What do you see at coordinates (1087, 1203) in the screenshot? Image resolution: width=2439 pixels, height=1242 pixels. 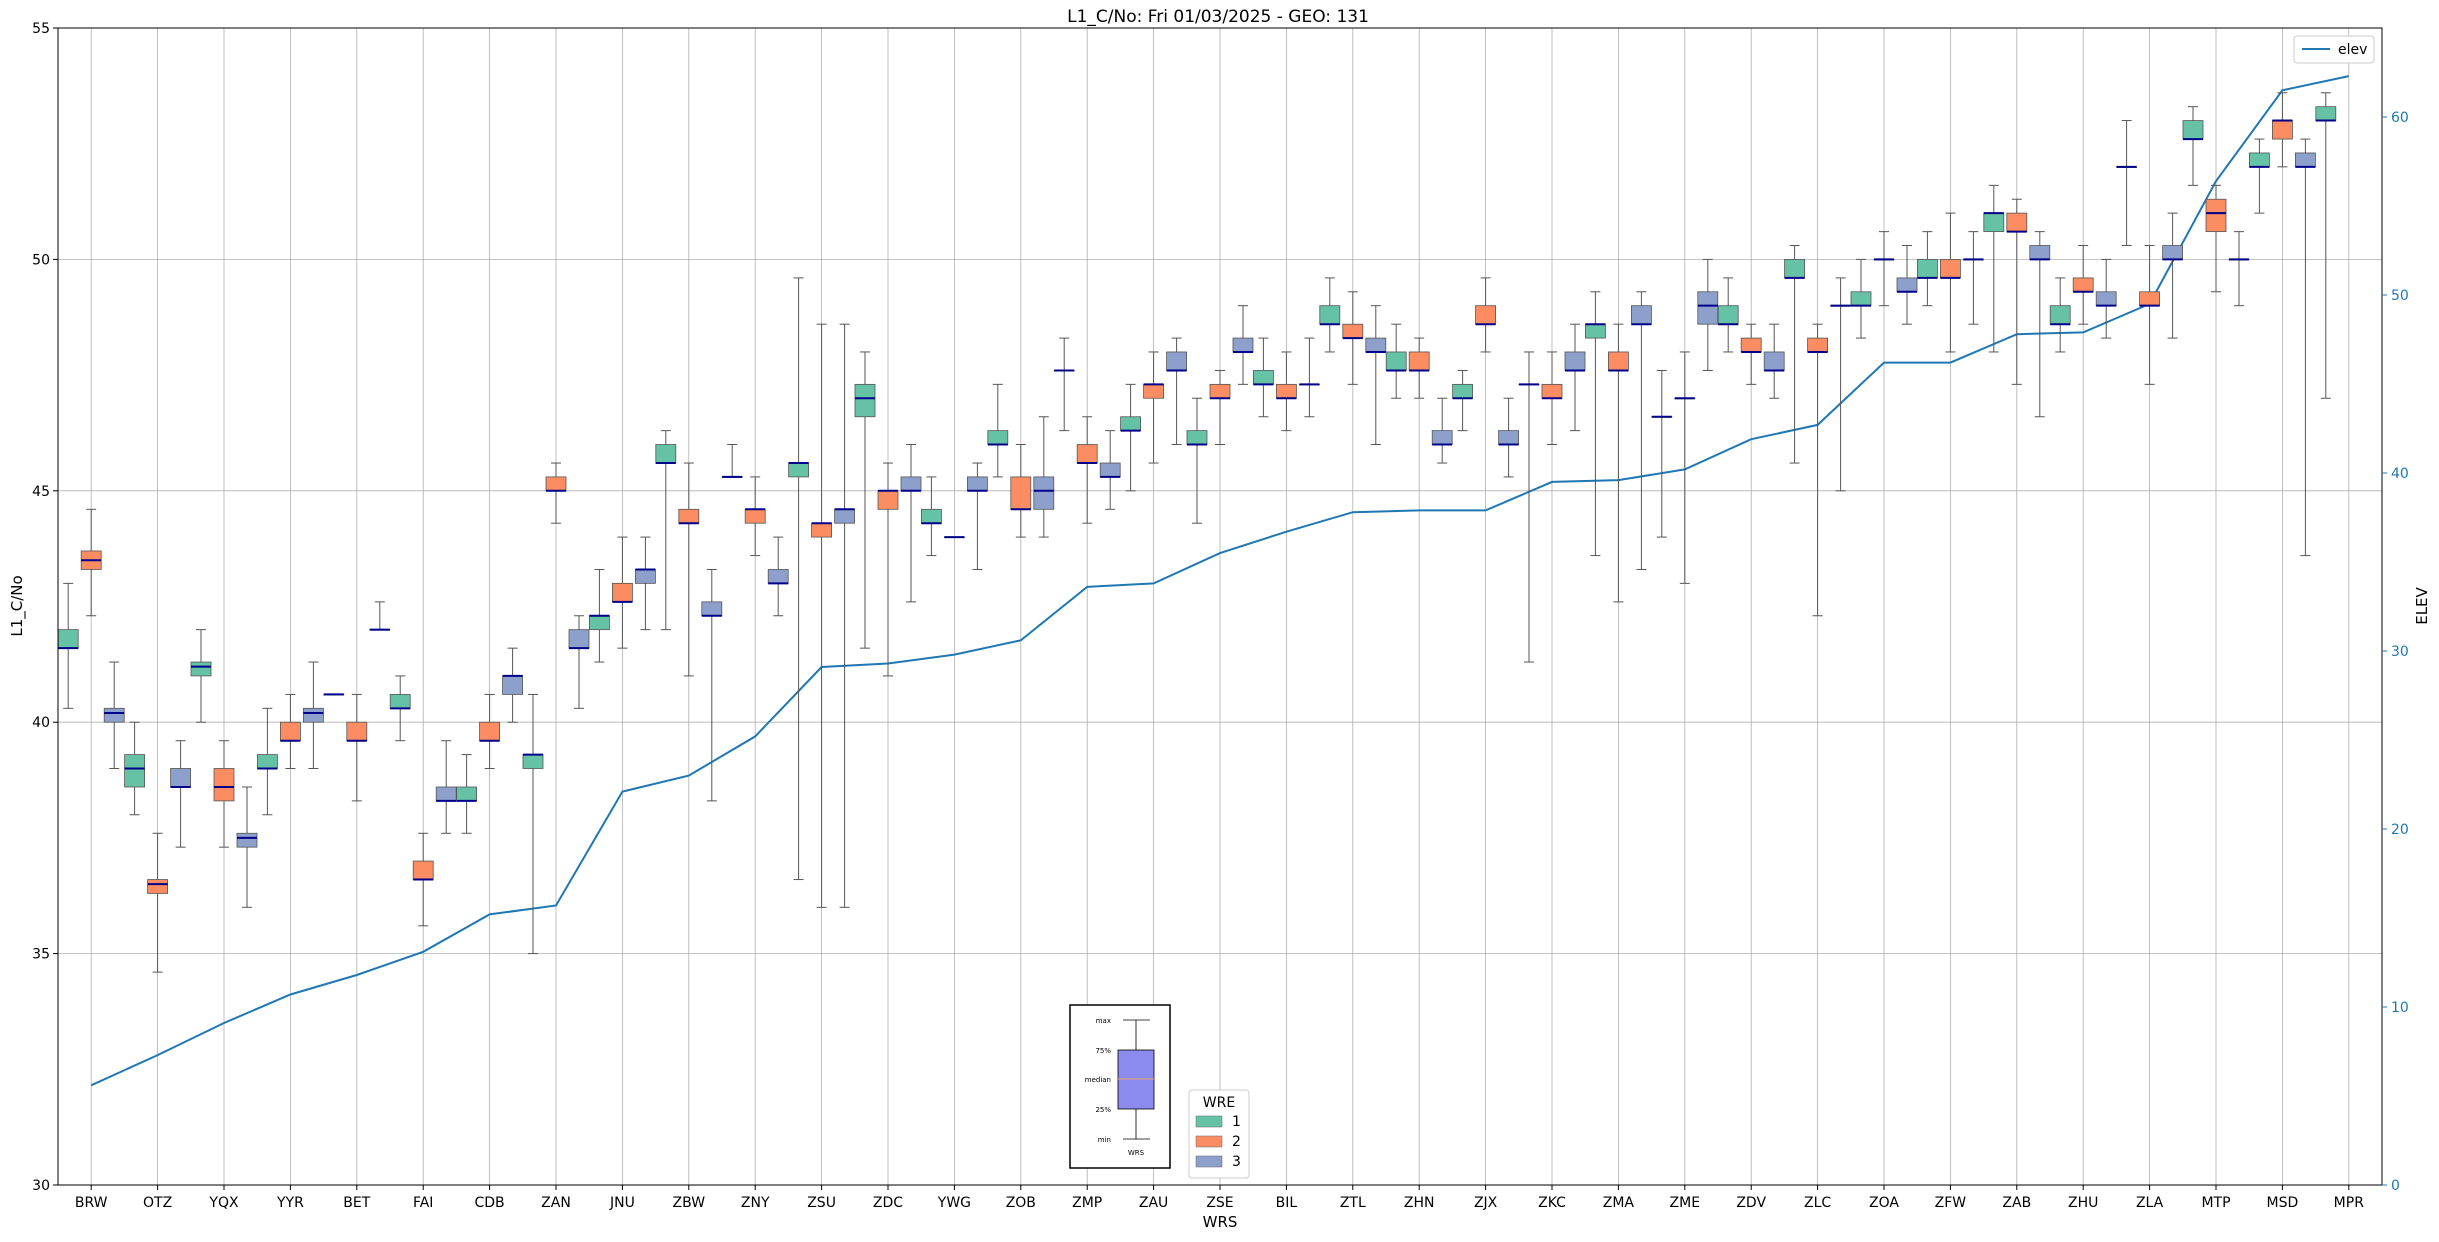 I see `x-tick-label: ZMP` at bounding box center [1087, 1203].